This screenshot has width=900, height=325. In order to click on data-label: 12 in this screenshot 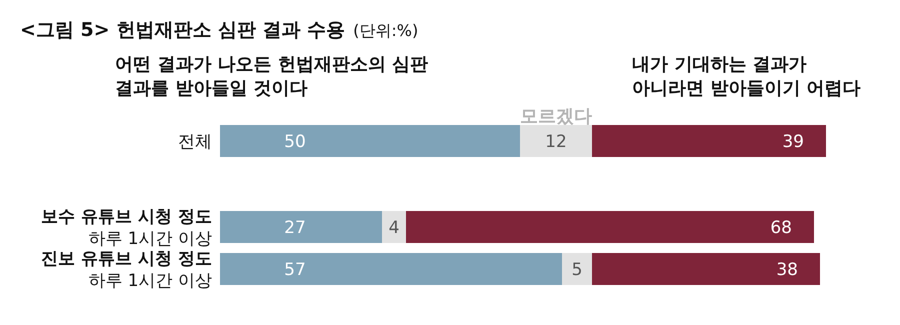, I will do `click(556, 142)`.